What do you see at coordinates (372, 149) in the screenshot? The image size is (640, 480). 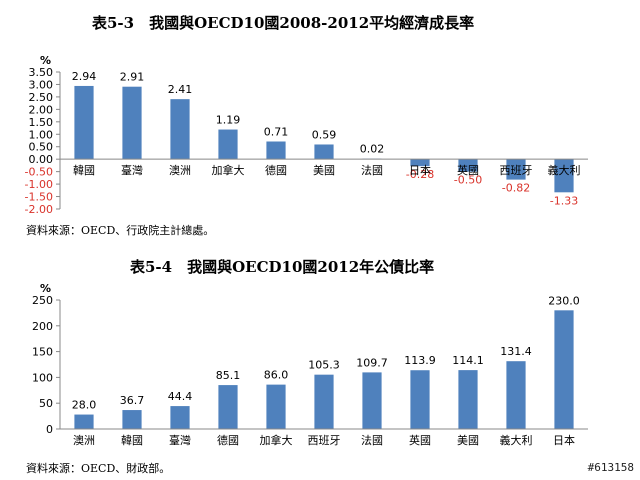 I see `chart1-value-label-6: 0.02` at bounding box center [372, 149].